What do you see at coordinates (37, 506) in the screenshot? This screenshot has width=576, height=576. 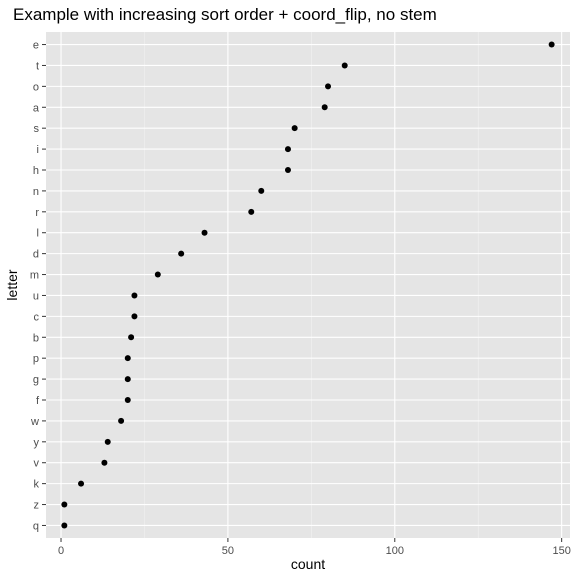 I see `y-tick-label-z: z` at bounding box center [37, 506].